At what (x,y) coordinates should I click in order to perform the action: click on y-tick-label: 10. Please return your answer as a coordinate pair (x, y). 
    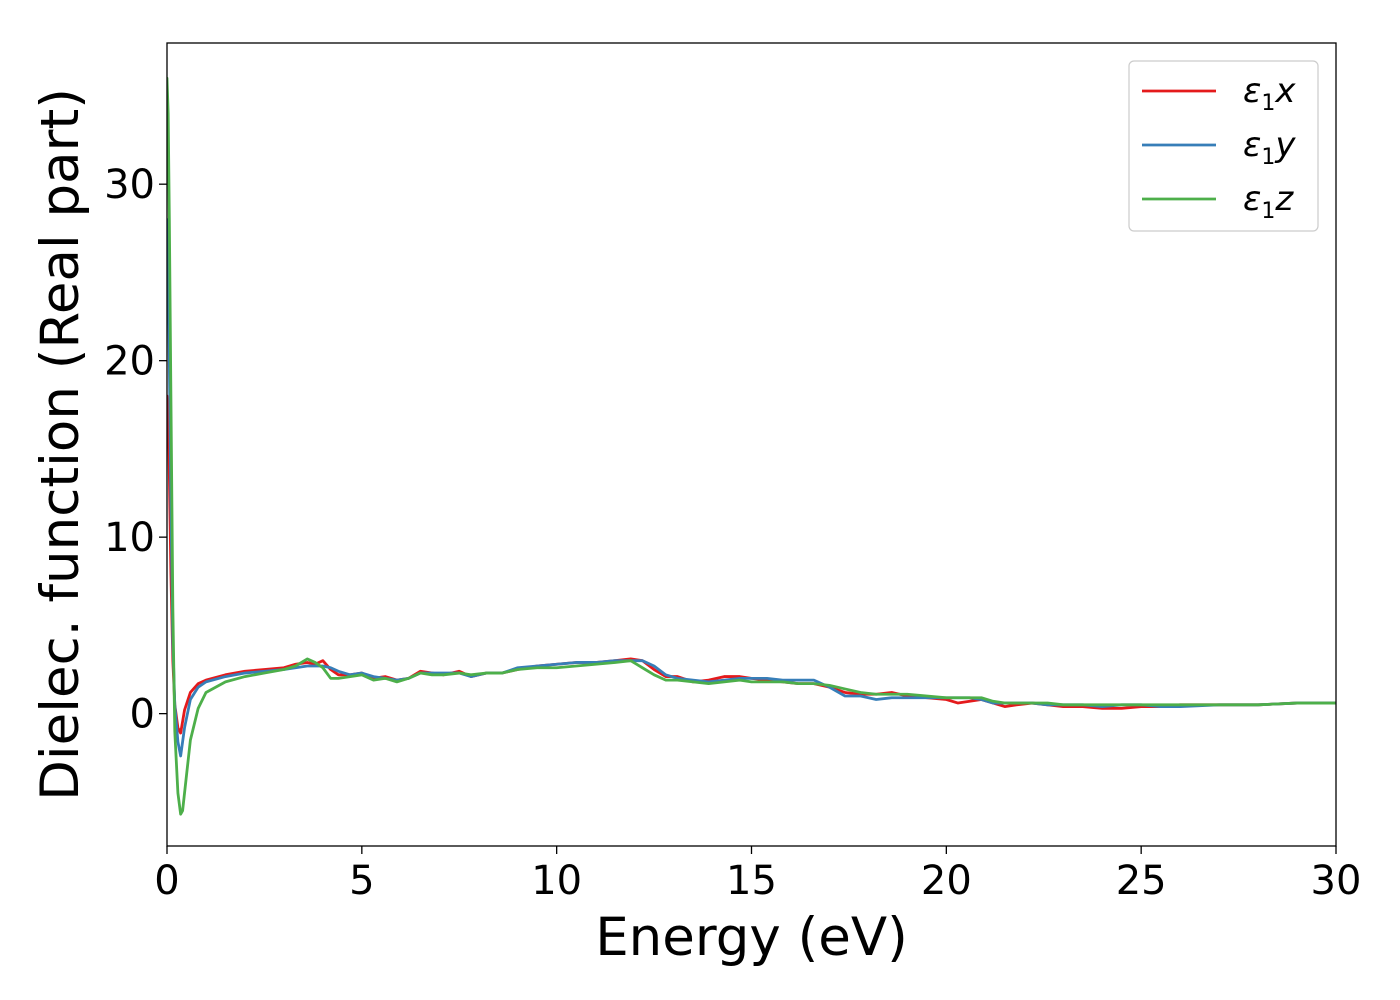
    Looking at the image, I should click on (129, 538).